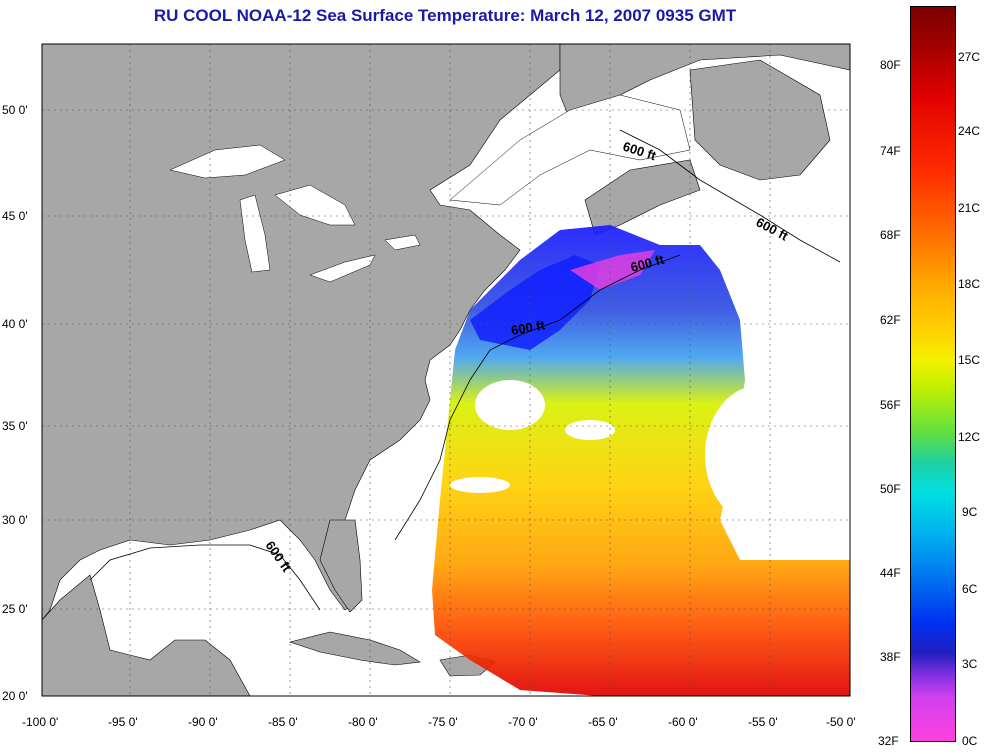 The height and width of the screenshot is (754, 984). I want to click on colorbar-c-label: 12C, so click(969, 437).